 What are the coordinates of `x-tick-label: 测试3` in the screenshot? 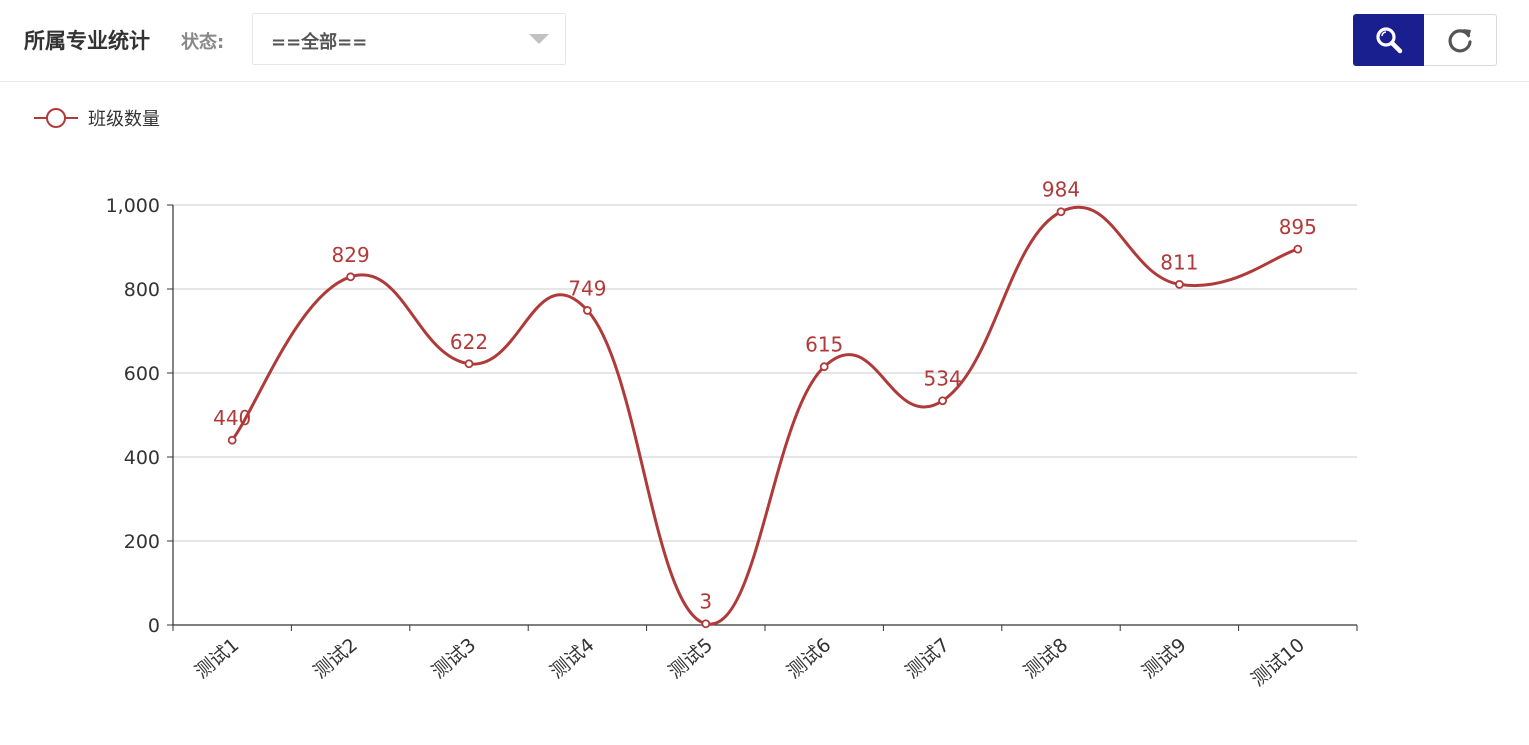 It's located at (454, 658).